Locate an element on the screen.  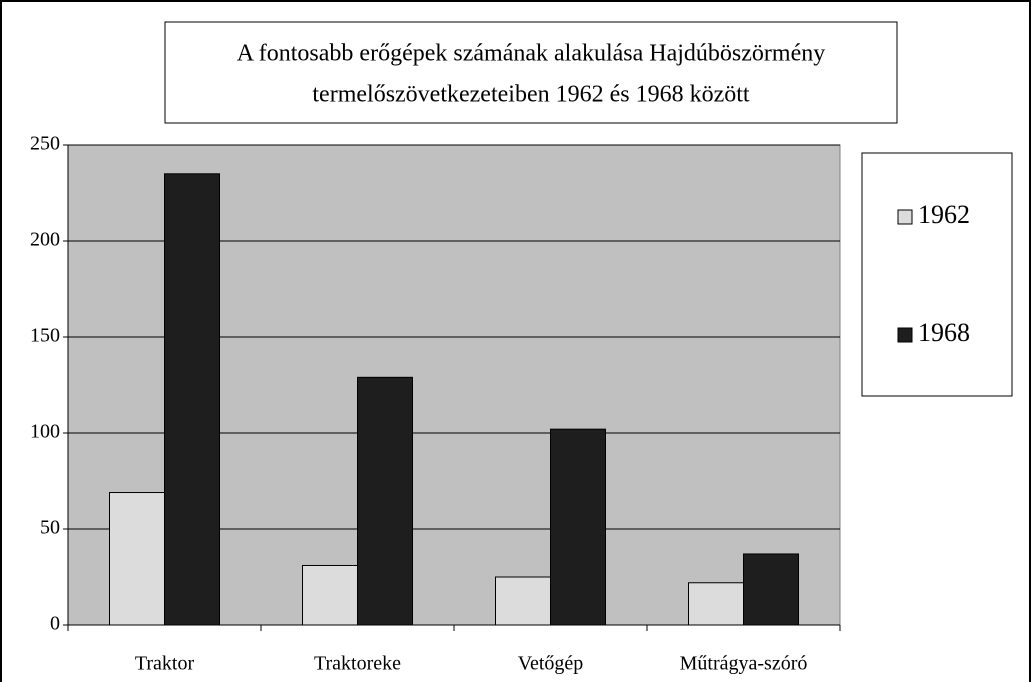
legend-label: 1968 is located at coordinates (944, 332).